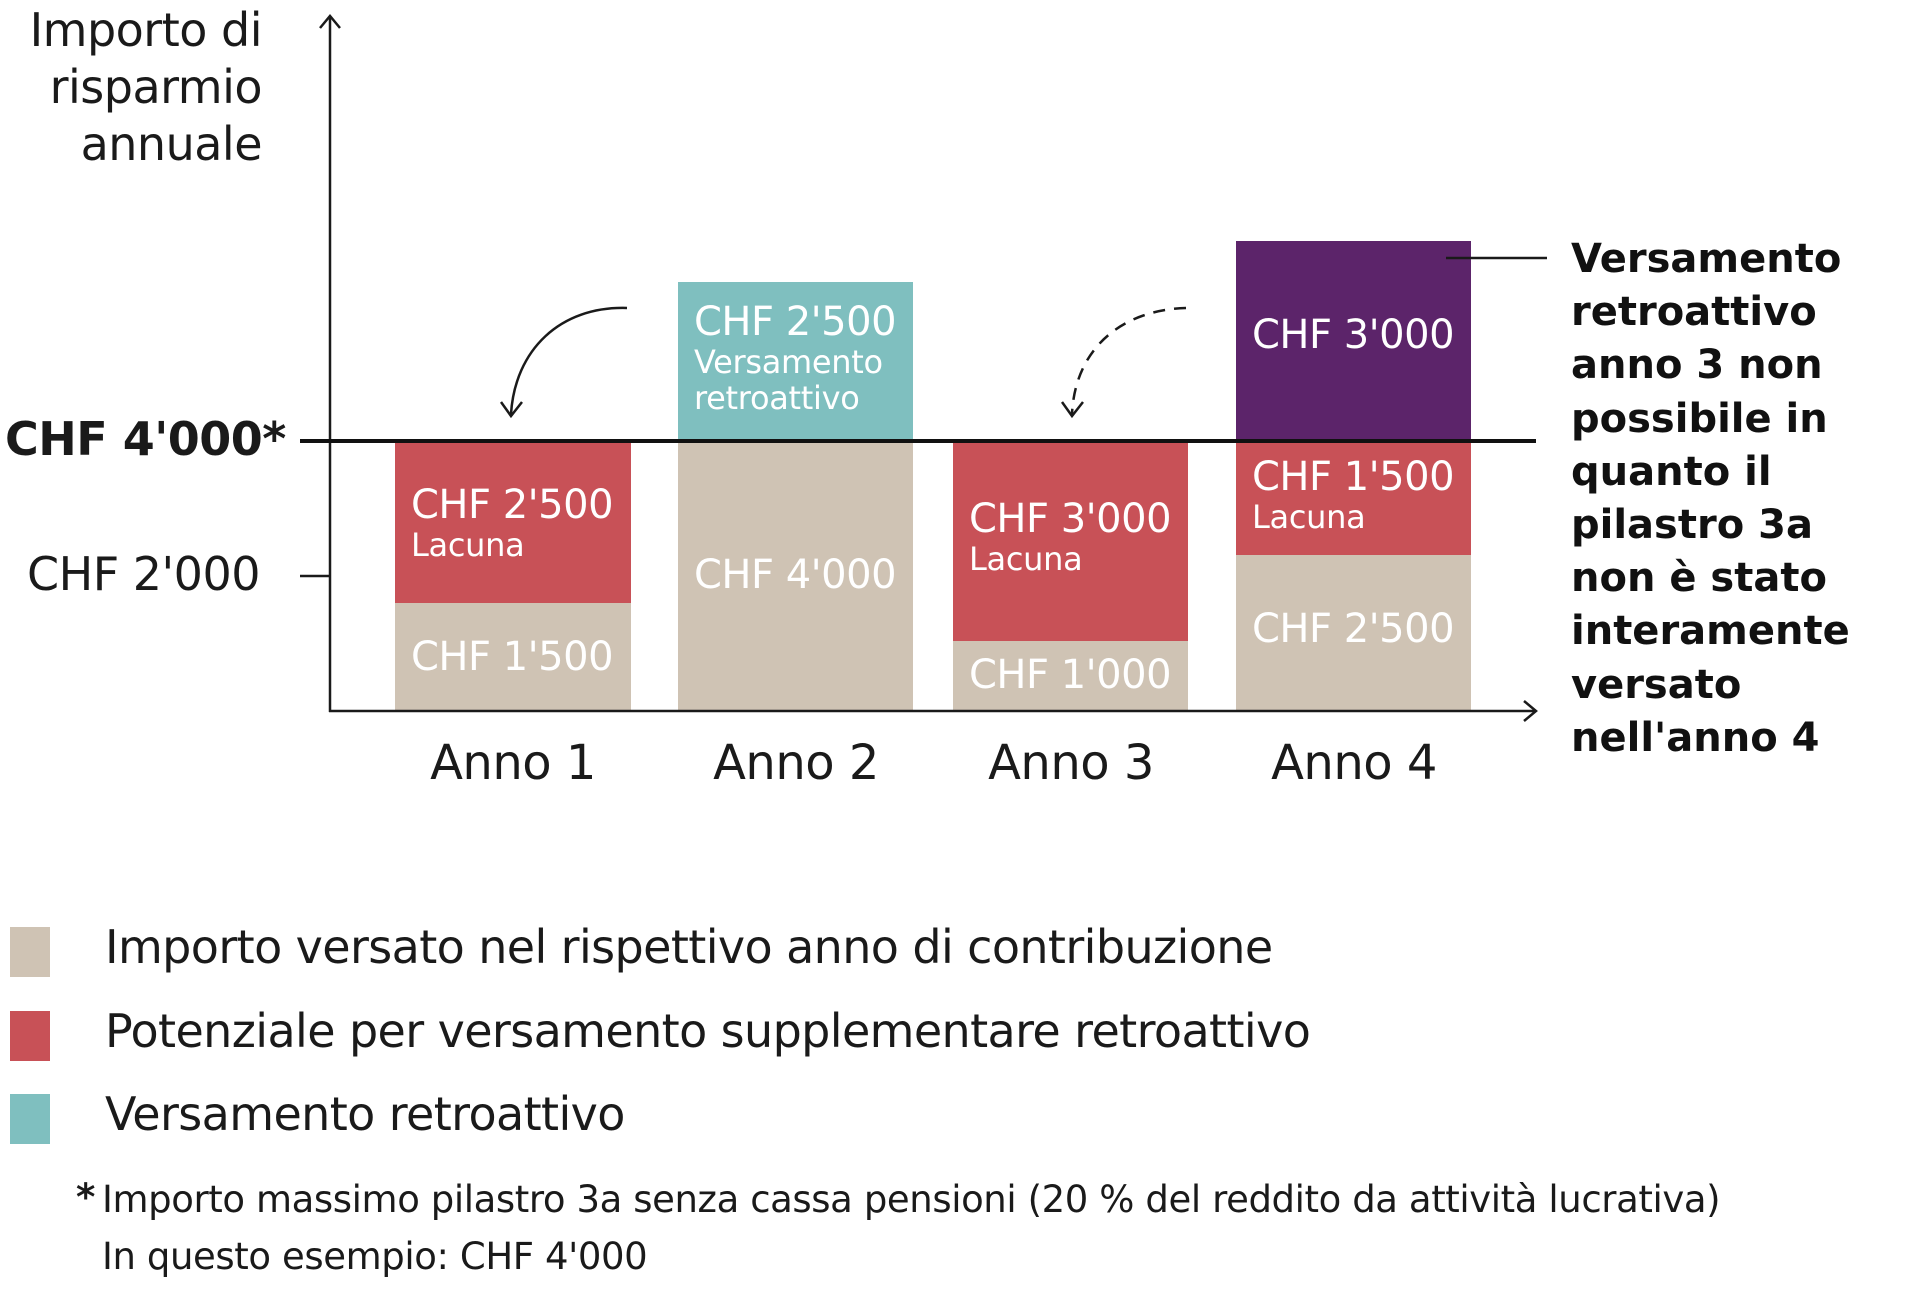 The width and height of the screenshot is (1920, 1295). Describe the element at coordinates (1128, 360) in the screenshot. I see `dashed-curved-arrow-icon` at that location.